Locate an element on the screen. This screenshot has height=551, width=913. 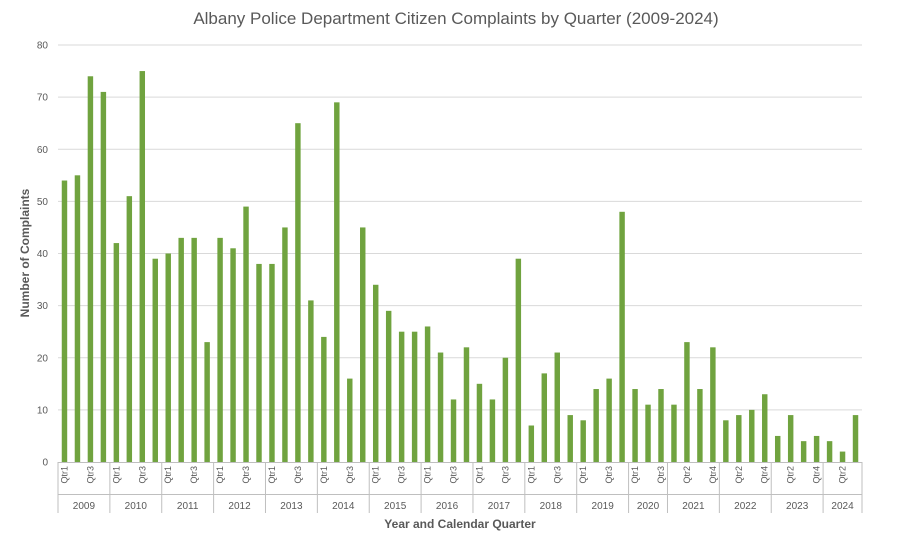
year-tick-label: 2016 is located at coordinates (447, 506).